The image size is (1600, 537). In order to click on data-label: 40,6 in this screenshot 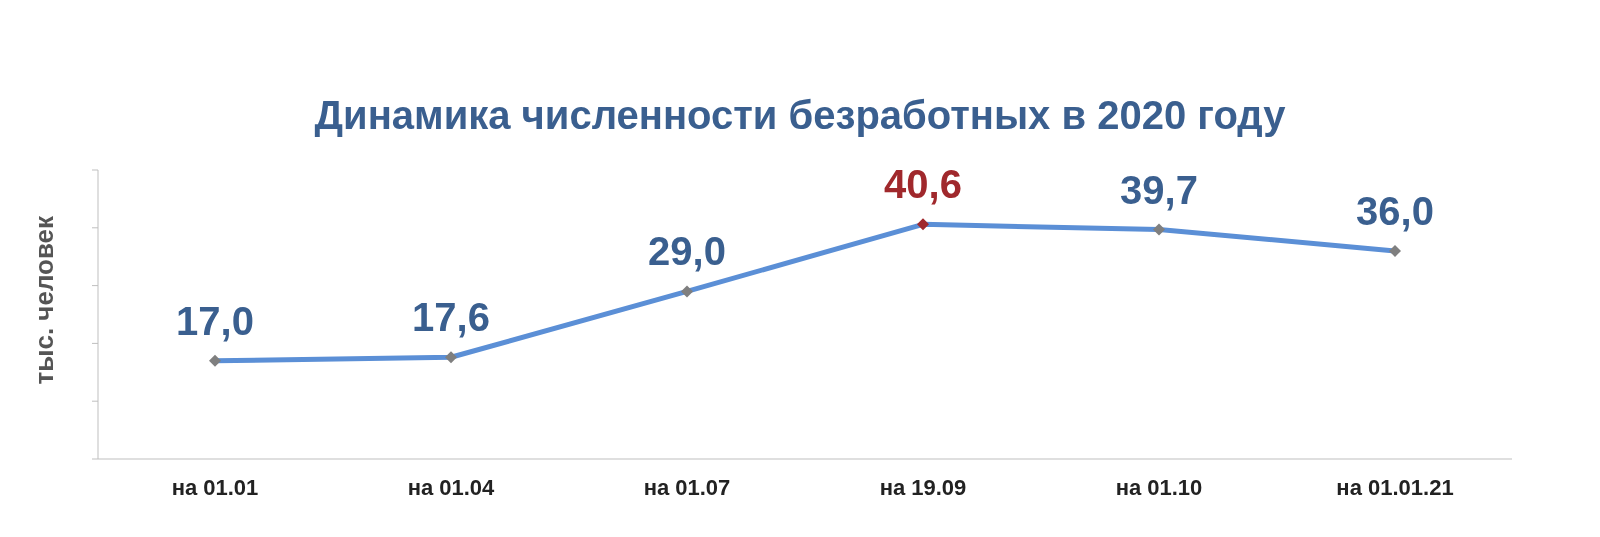, I will do `click(923, 184)`.